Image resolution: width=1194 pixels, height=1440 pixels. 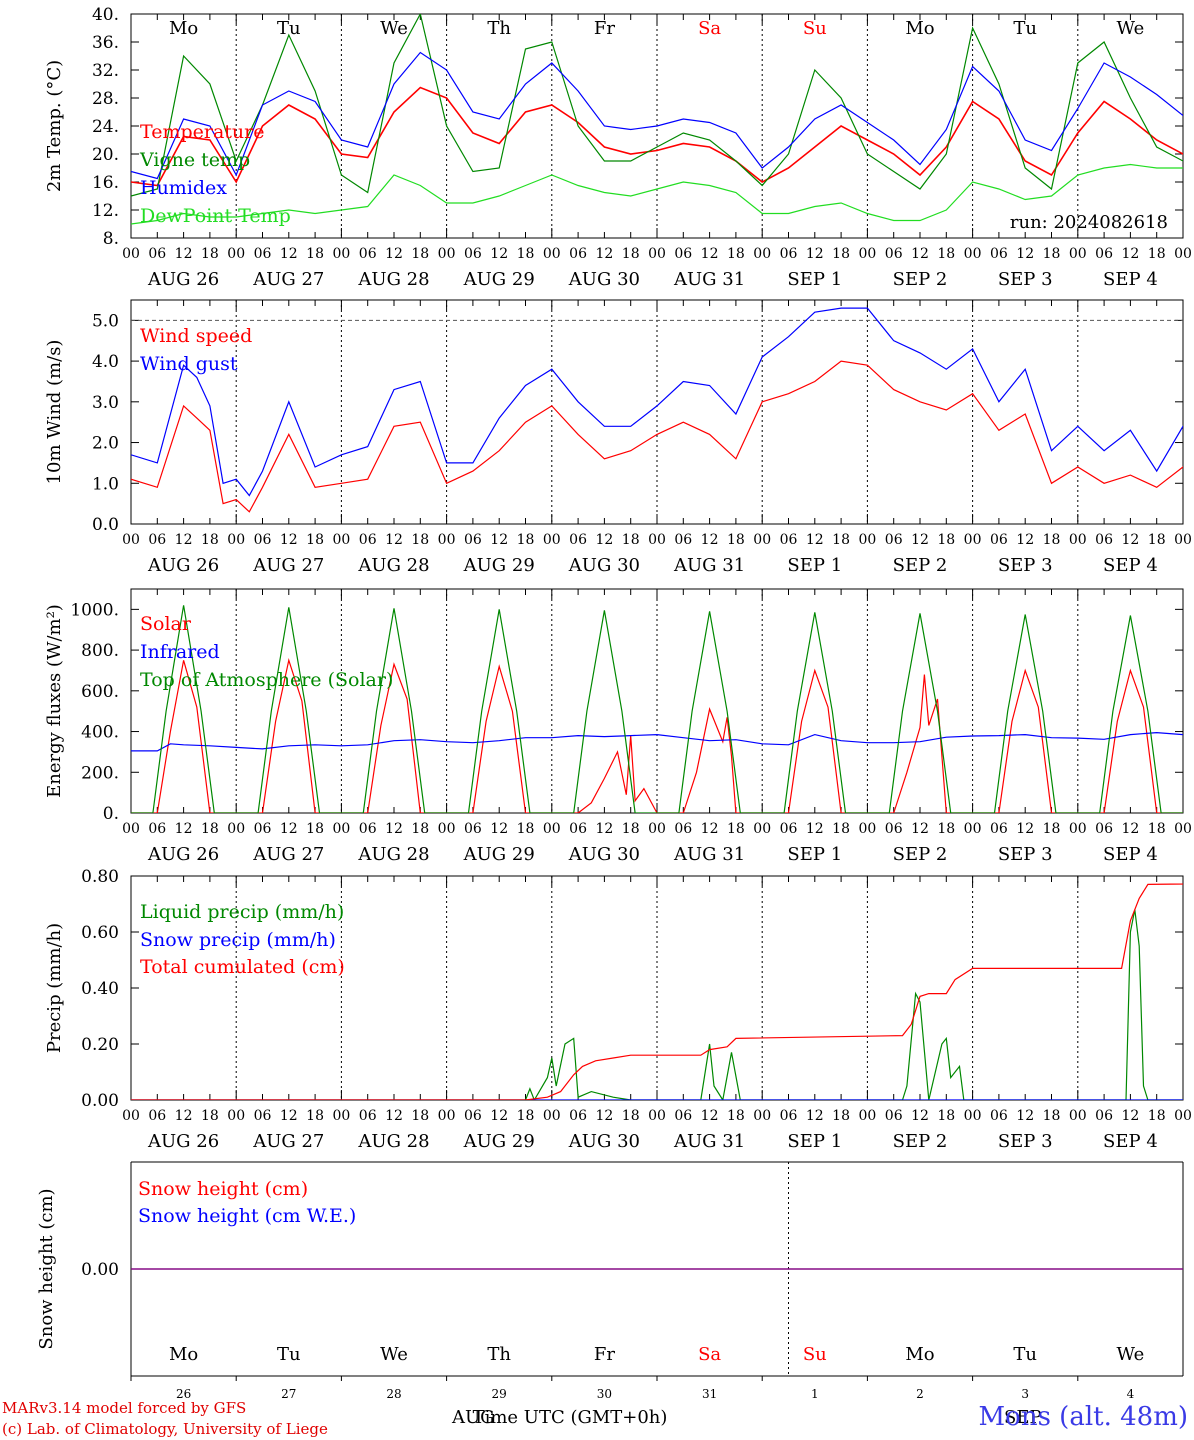 I want to click on series-line-liquid-precip-mm-h-, so click(x=657, y=1004).